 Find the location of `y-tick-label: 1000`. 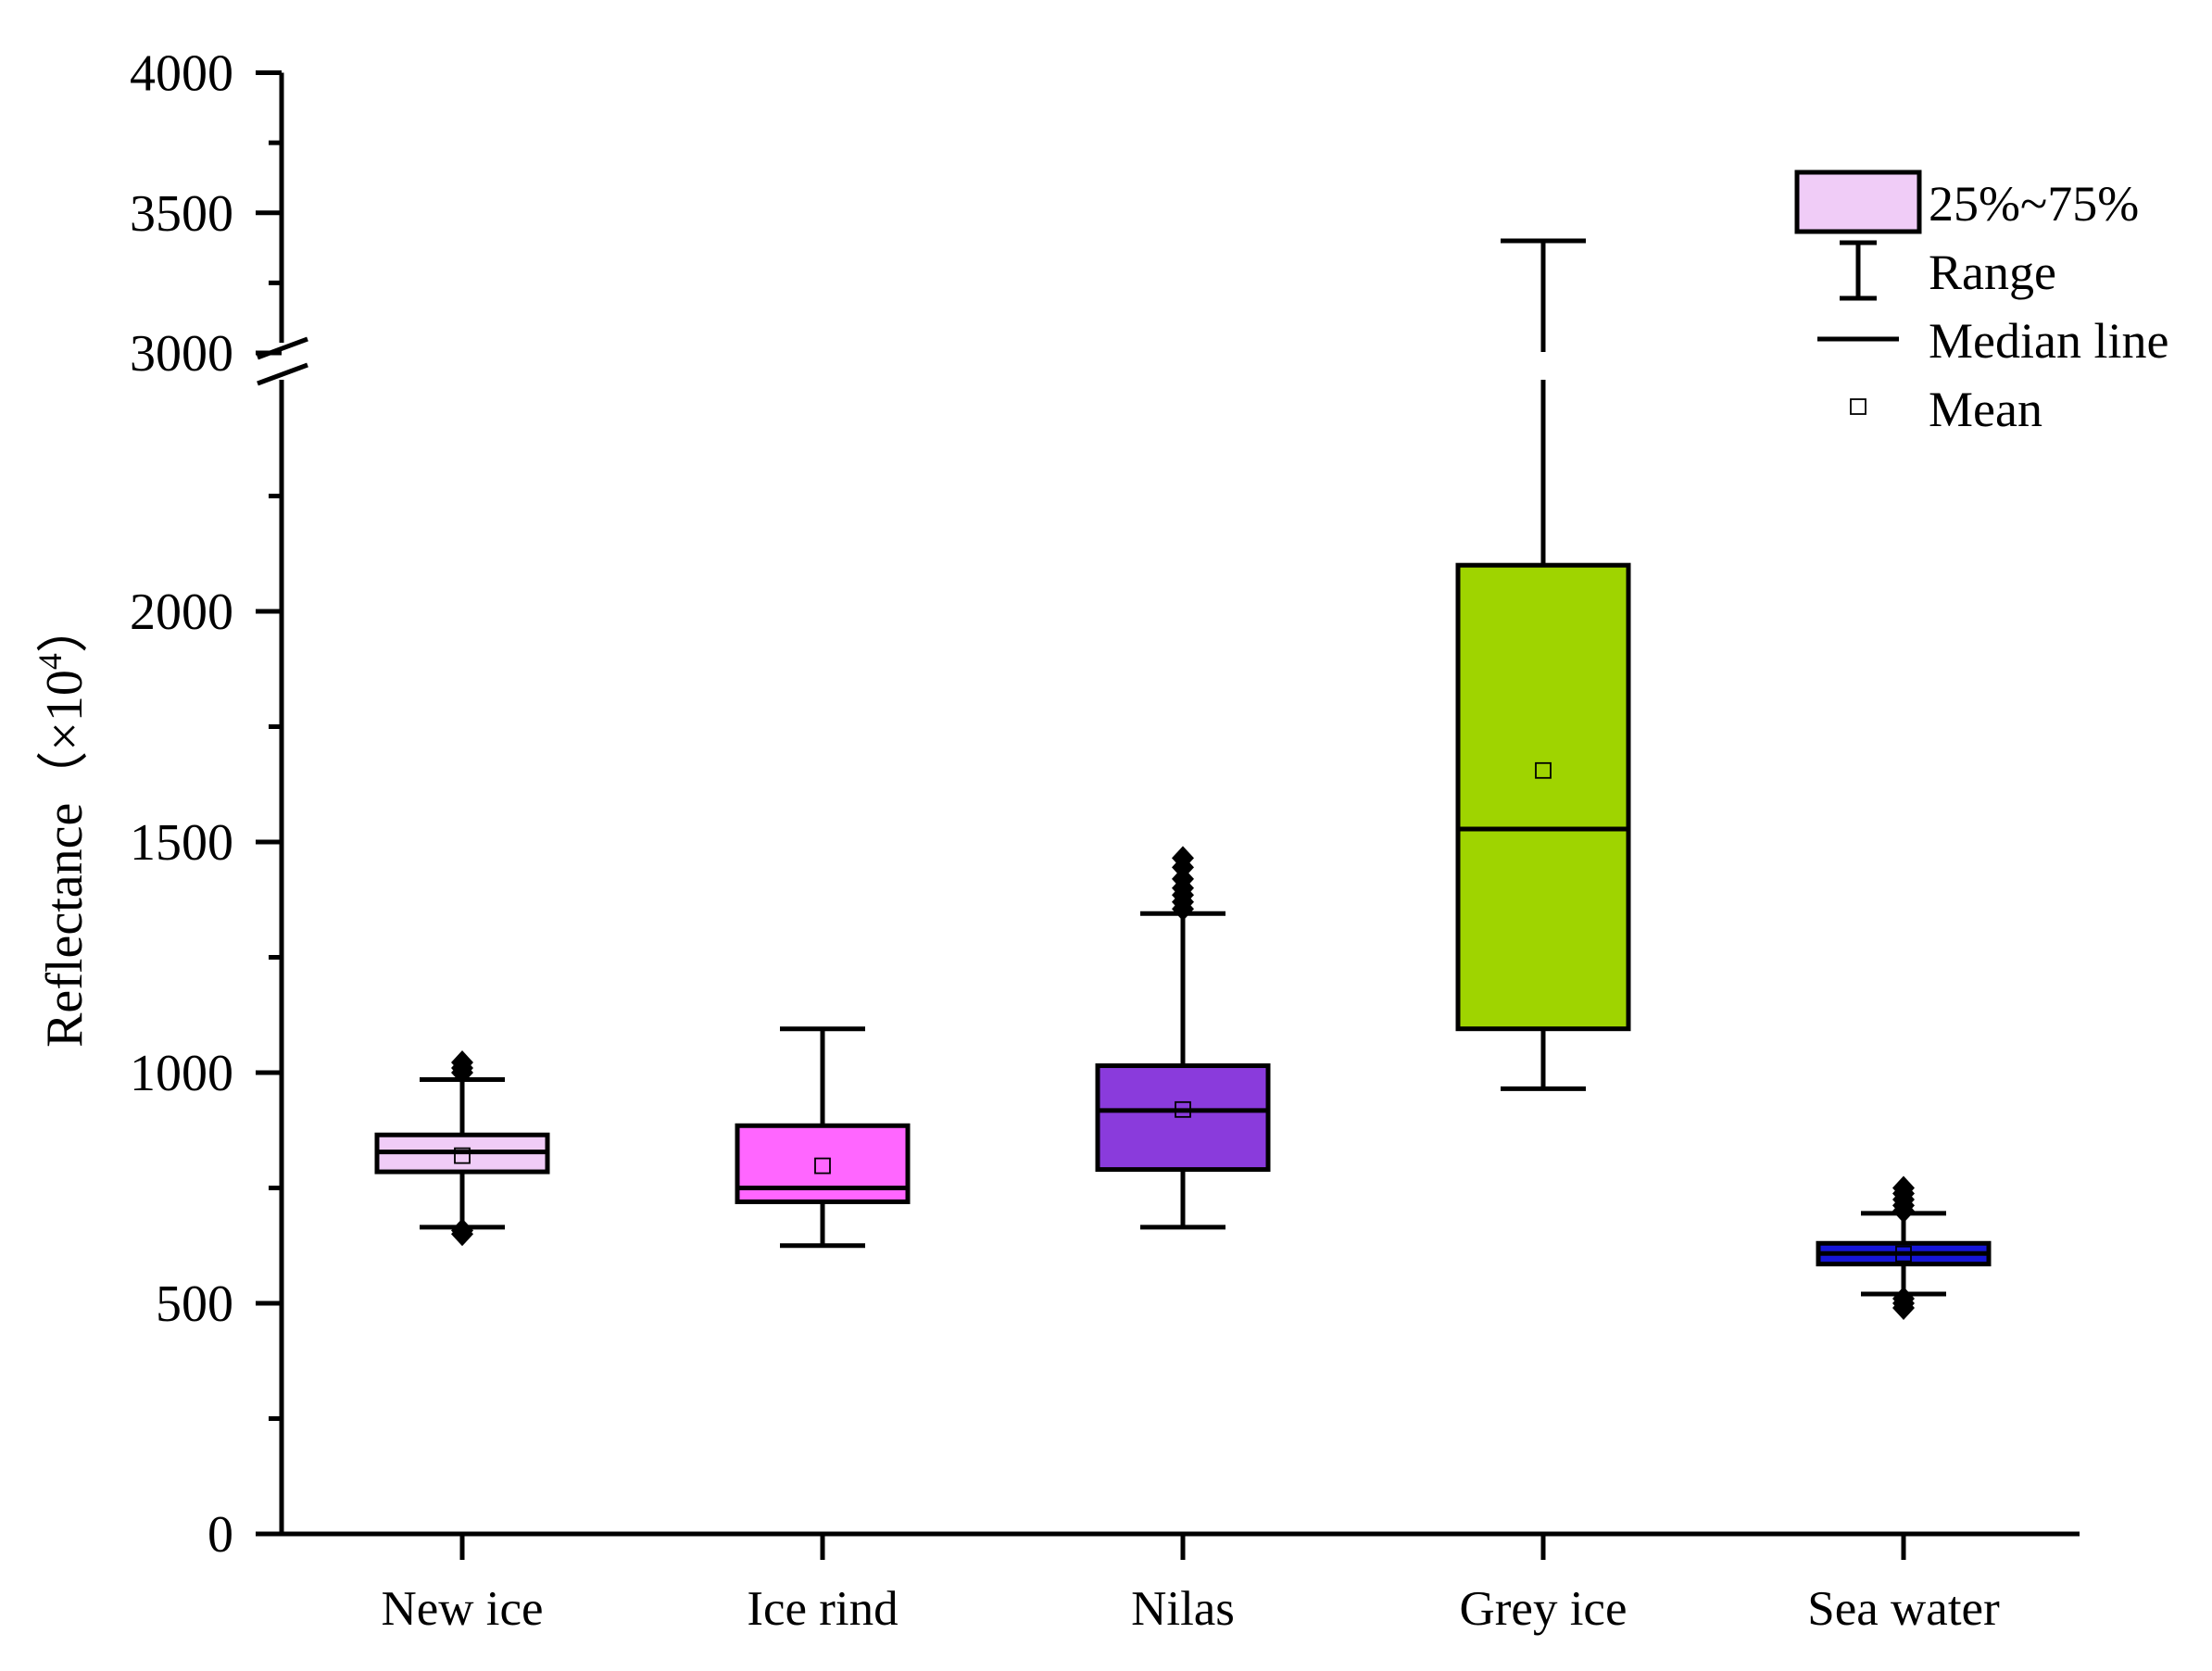

y-tick-label: 1000 is located at coordinates (182, 1074).